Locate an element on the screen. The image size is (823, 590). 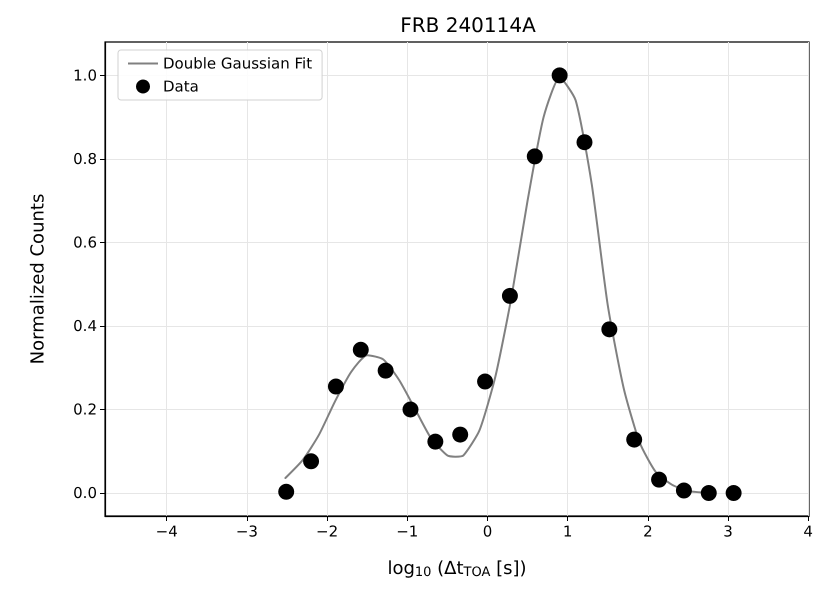
x-tick-label: −2 is located at coordinates (327, 531).